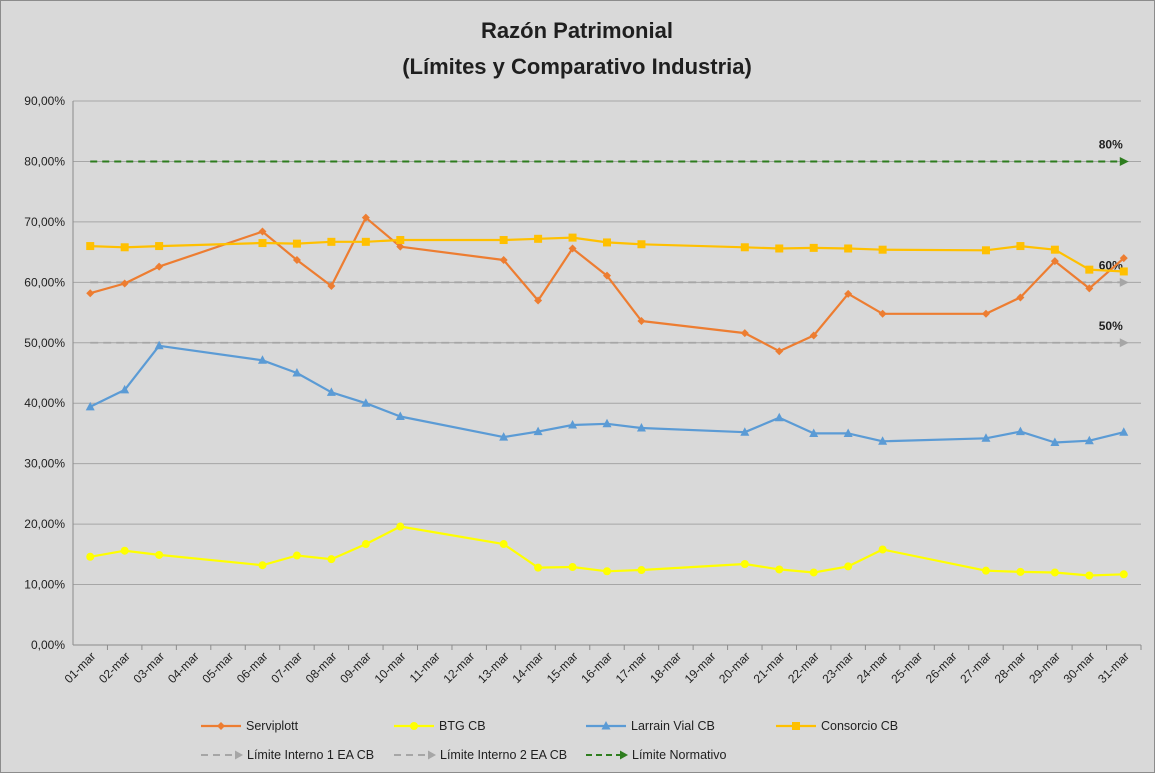  What do you see at coordinates (462, 726) in the screenshot?
I see `legend-label: BTG CB` at bounding box center [462, 726].